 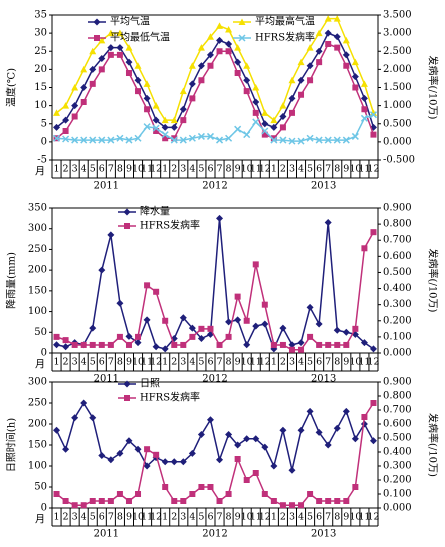 I want to click on x-tick-label: 4, so click(x=192, y=169).